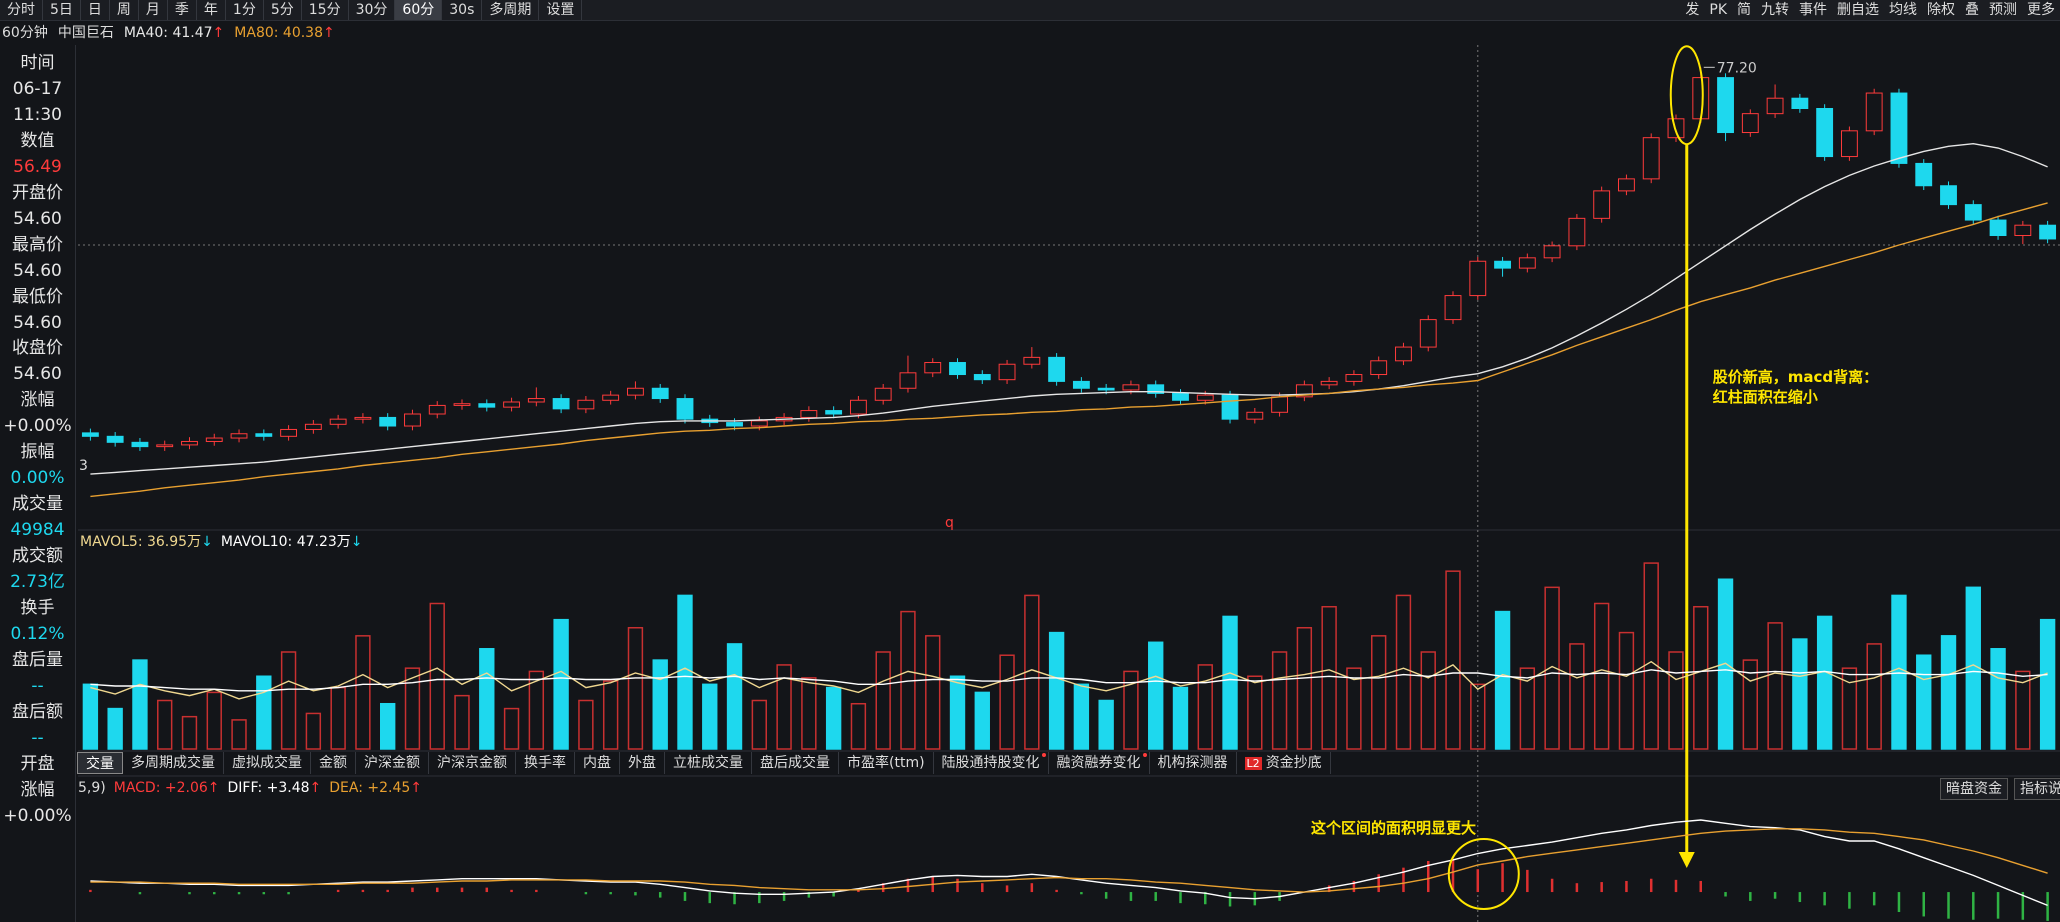 The image size is (2060, 922). Describe the element at coordinates (511, 10) in the screenshot. I see `toolbar-tab: 多周期` at that location.